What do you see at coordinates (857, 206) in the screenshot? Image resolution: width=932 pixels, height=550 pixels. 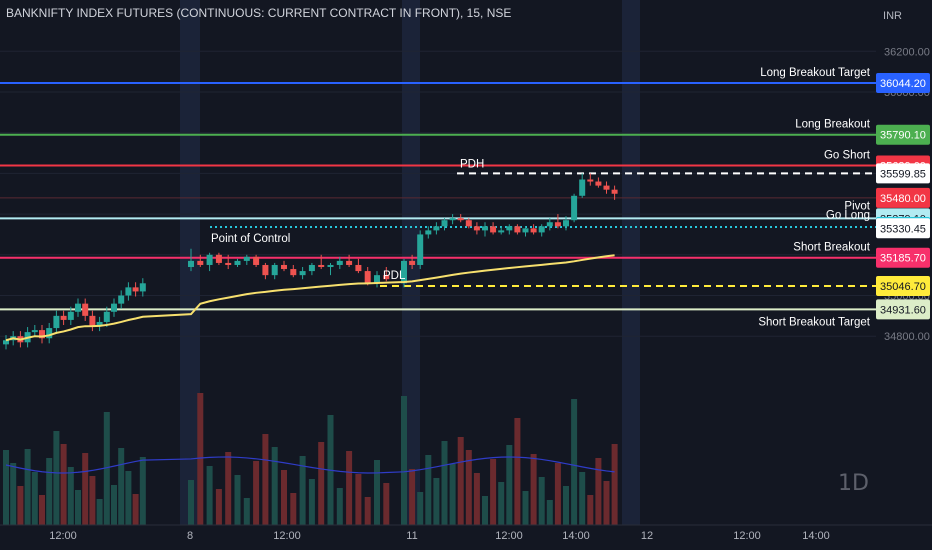 I see `level-label: Pivot` at bounding box center [857, 206].